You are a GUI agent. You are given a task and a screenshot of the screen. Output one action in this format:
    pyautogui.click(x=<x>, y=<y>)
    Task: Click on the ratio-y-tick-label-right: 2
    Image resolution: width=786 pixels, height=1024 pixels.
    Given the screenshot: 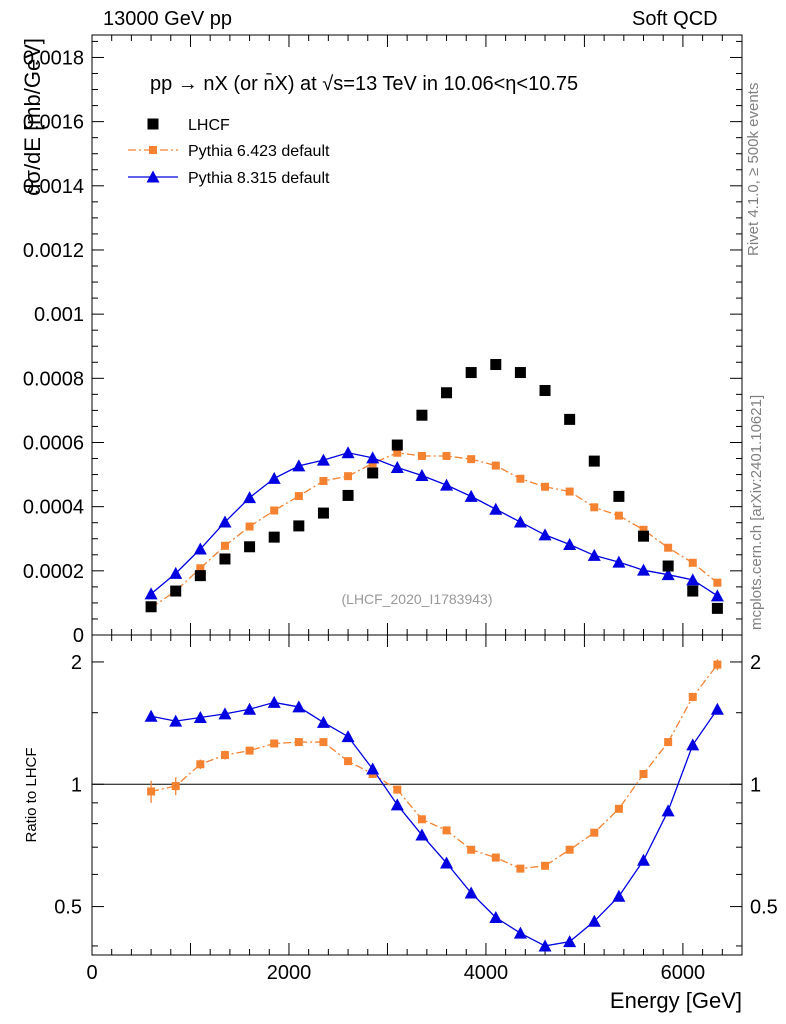 What is the action you would take?
    pyautogui.click(x=755, y=663)
    